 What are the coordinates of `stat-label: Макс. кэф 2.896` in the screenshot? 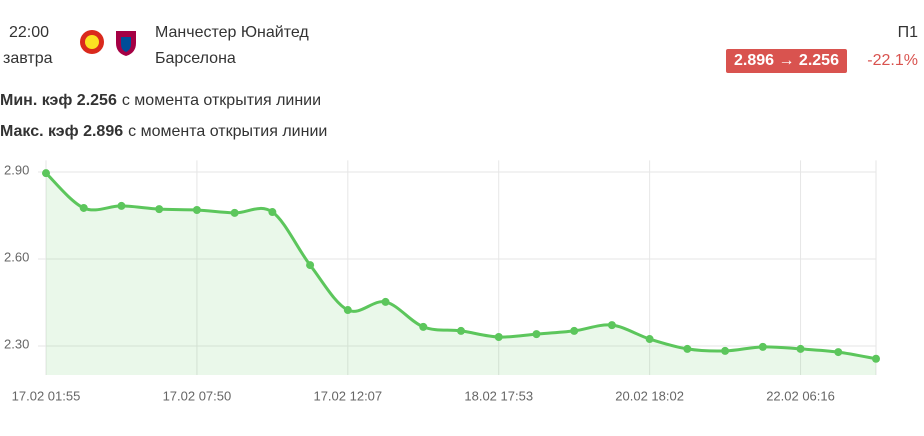 It's located at (62, 131).